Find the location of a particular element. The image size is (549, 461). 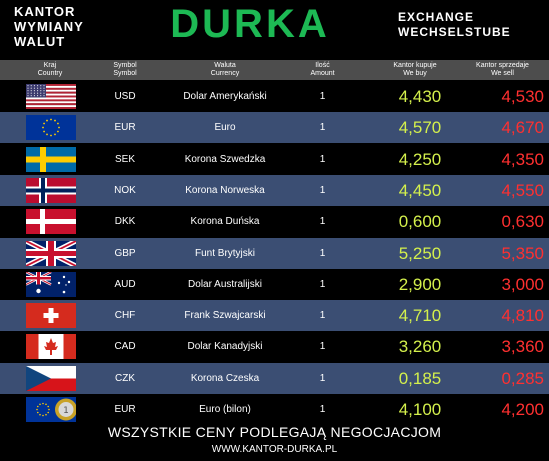

currency-symbol: NOK is located at coordinates (125, 190).